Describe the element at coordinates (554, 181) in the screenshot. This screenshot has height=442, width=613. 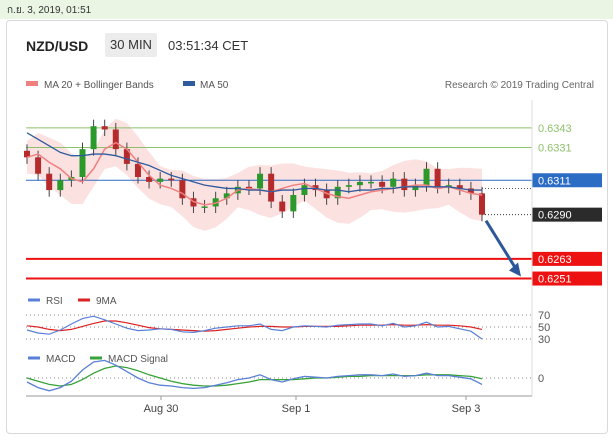
I see `level-label-0.6311: 0.6311` at that location.